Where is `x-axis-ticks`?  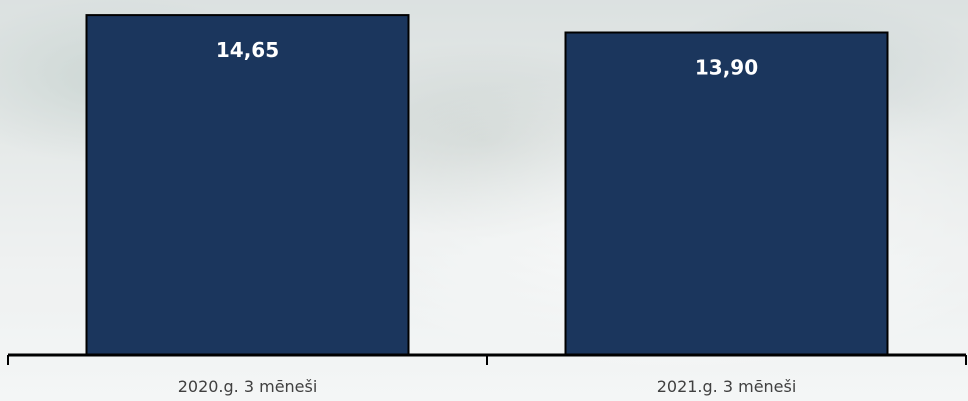 x-axis-ticks is located at coordinates (487, 360).